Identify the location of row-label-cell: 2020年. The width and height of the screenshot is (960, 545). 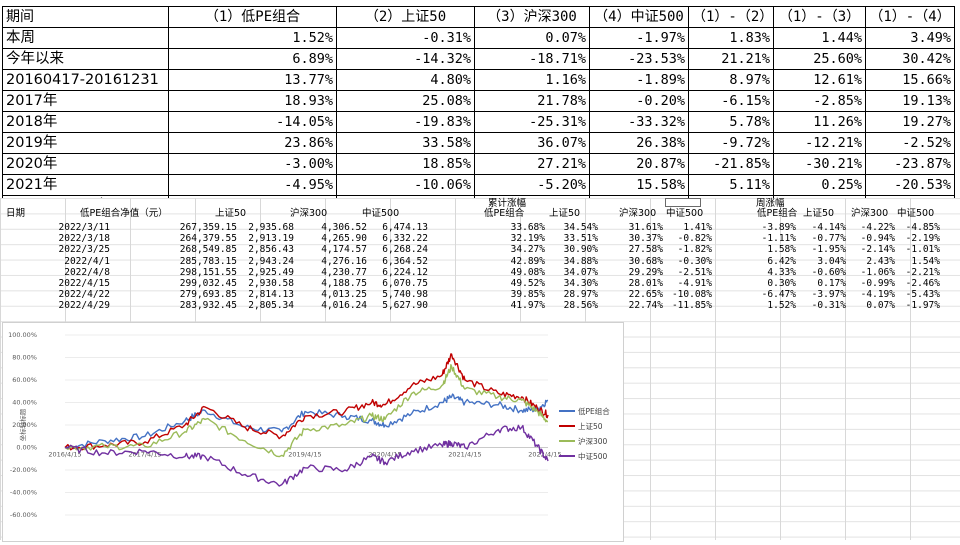
(85, 164).